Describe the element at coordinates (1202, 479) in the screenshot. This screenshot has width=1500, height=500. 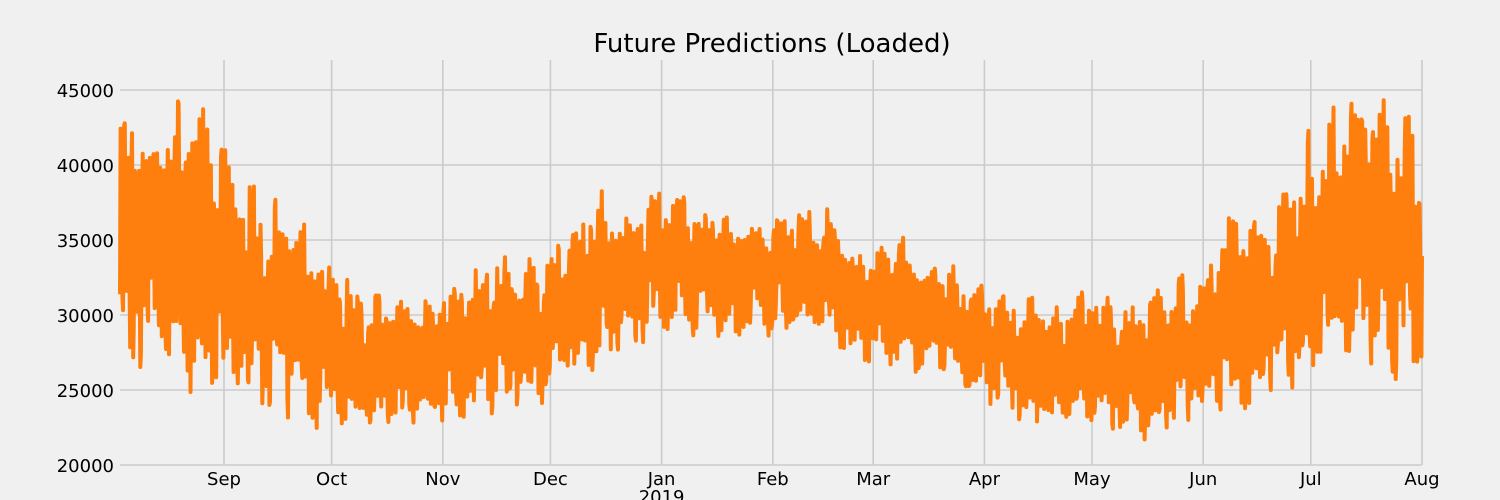
I see `x-tick-label: Jun` at that location.